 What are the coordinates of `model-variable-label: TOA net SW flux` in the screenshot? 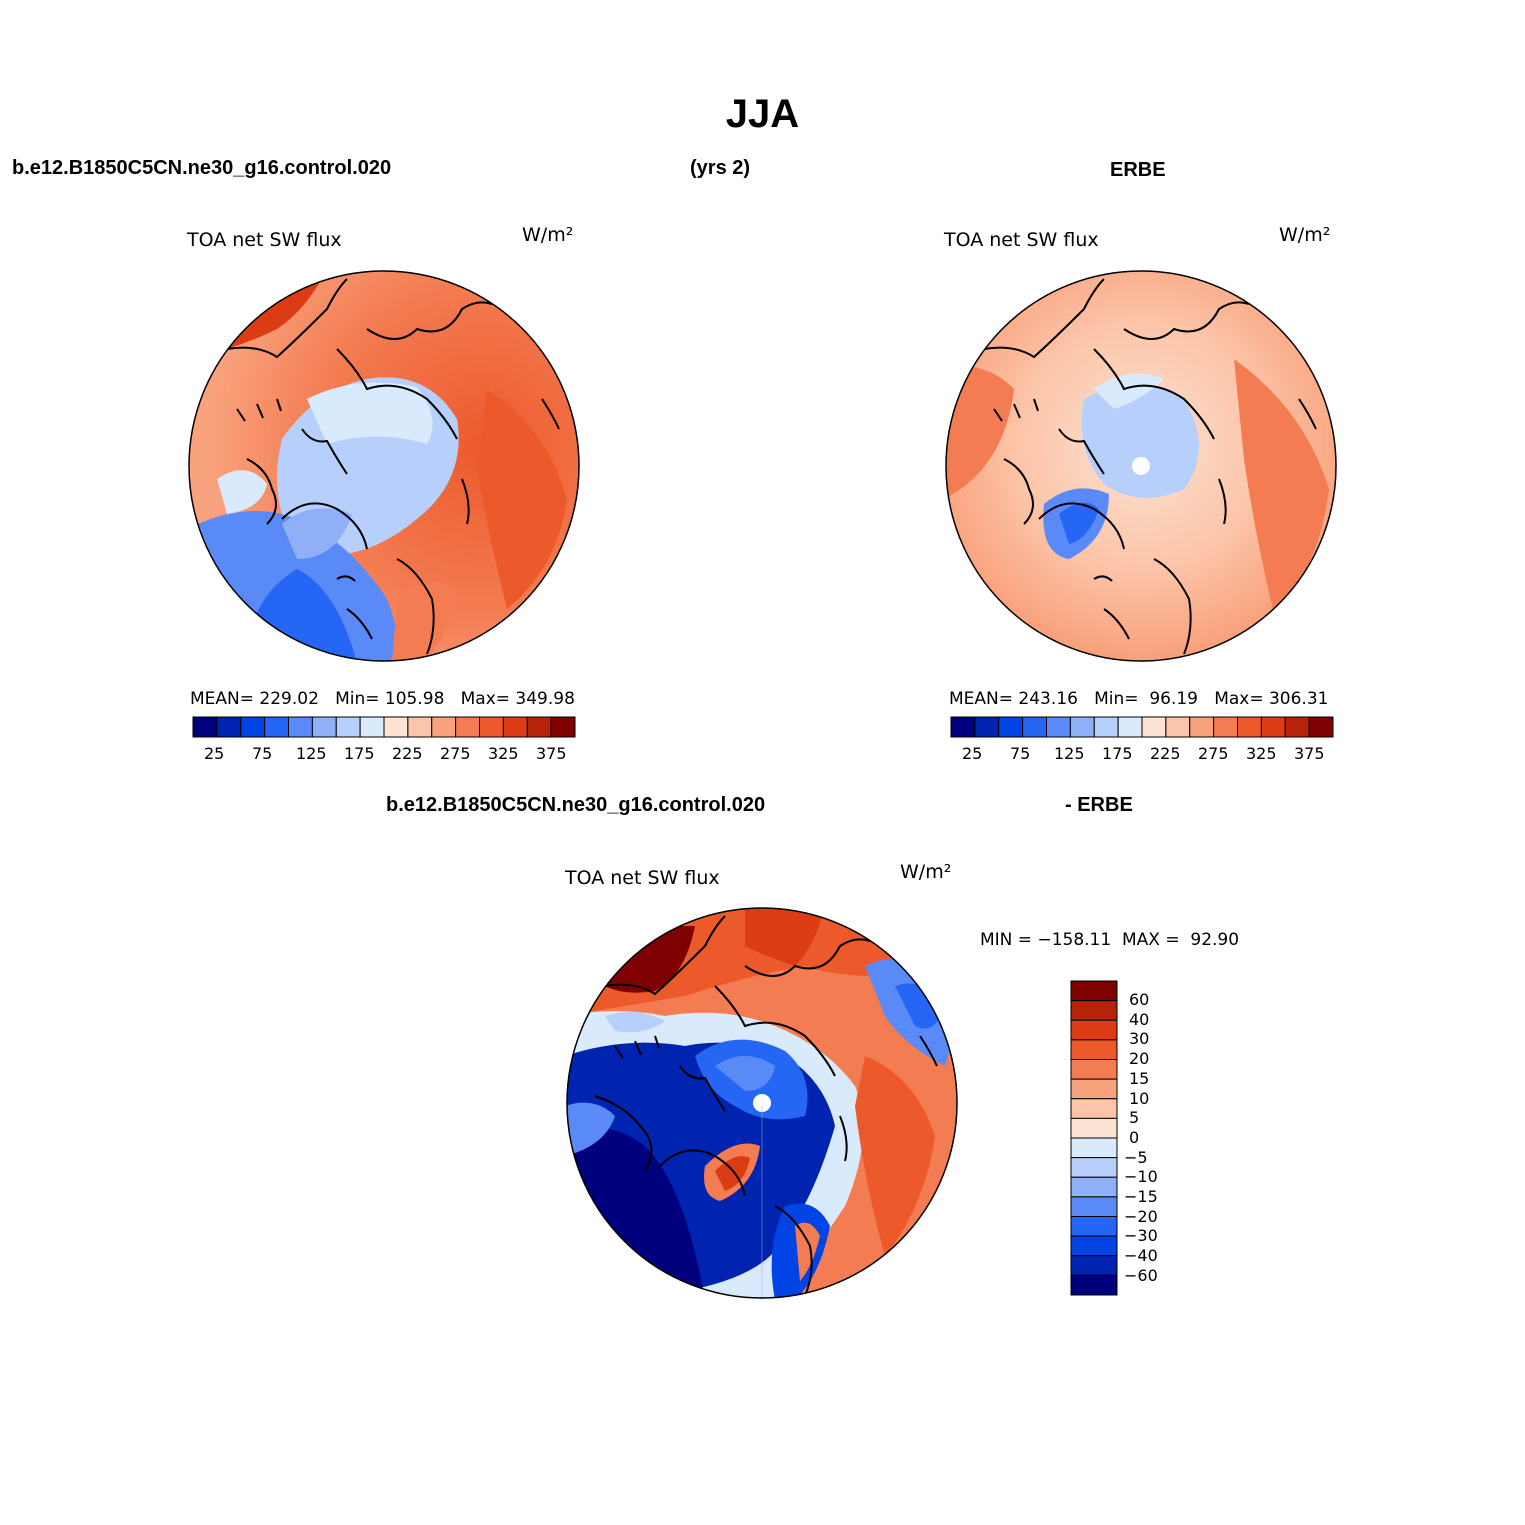 It's located at (264, 240).